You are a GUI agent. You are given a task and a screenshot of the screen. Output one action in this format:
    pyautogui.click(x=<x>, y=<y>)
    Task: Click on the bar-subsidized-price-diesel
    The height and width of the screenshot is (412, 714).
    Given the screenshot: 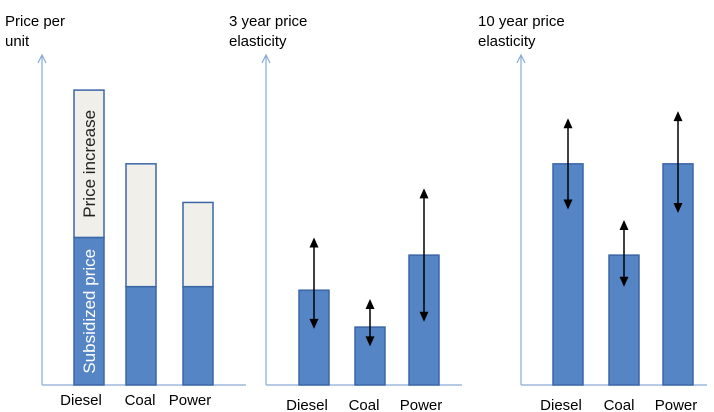 What is the action you would take?
    pyautogui.click(x=89, y=311)
    